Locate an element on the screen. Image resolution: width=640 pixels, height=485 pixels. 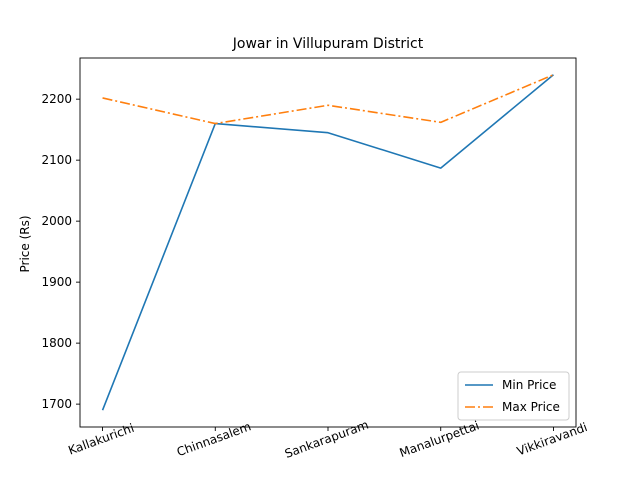
y-tick-label: 2200 is located at coordinates (56, 99).